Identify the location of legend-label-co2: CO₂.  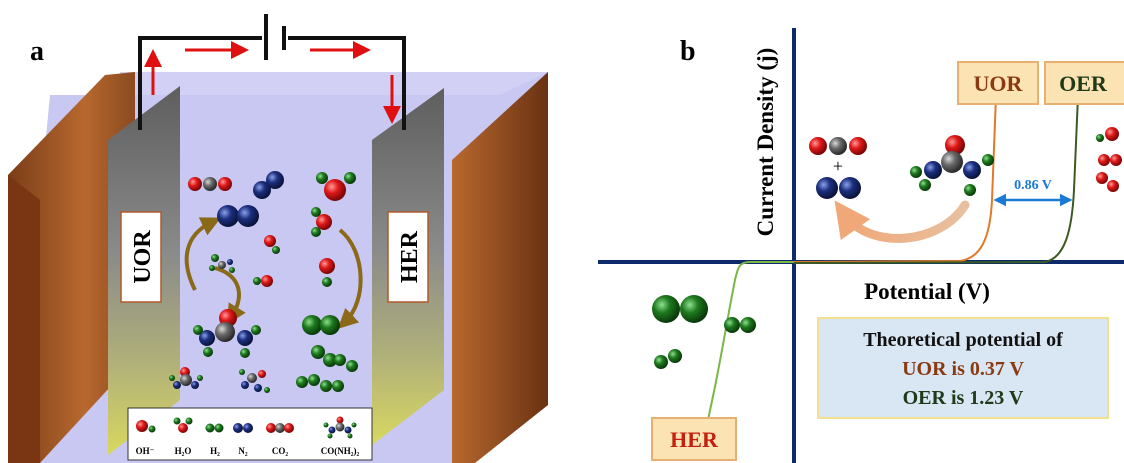
(280, 451).